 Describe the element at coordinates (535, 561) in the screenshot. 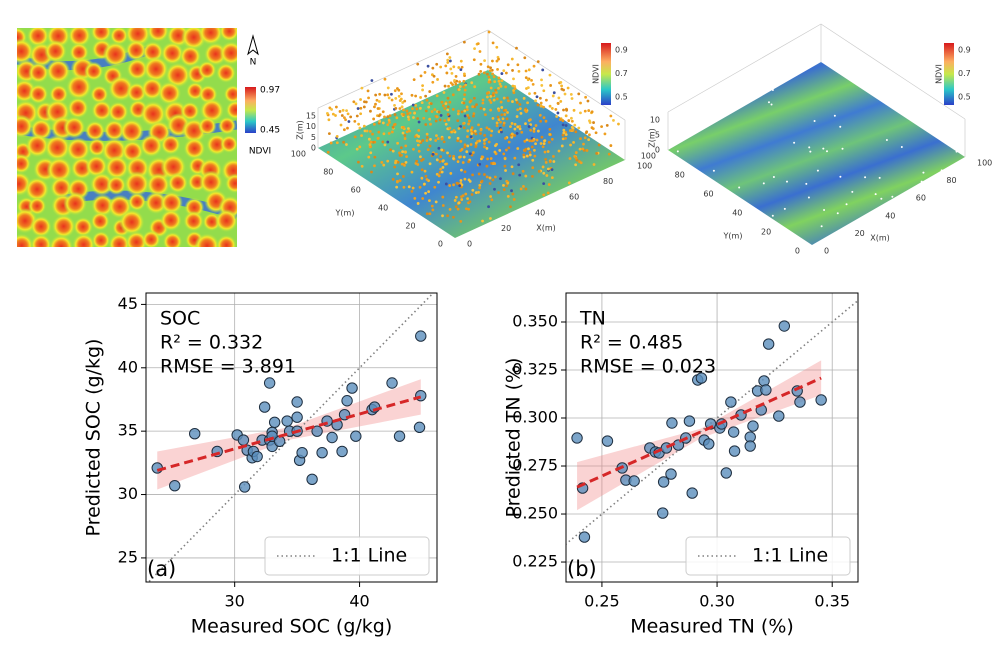

I see `y-tick-label: 0.225` at that location.